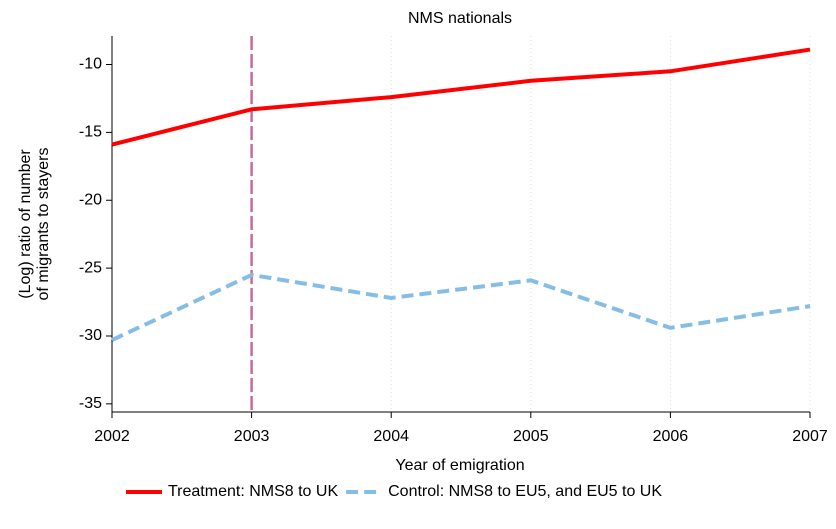  What do you see at coordinates (531, 436) in the screenshot?
I see `x-tick-label: 2005` at bounding box center [531, 436].